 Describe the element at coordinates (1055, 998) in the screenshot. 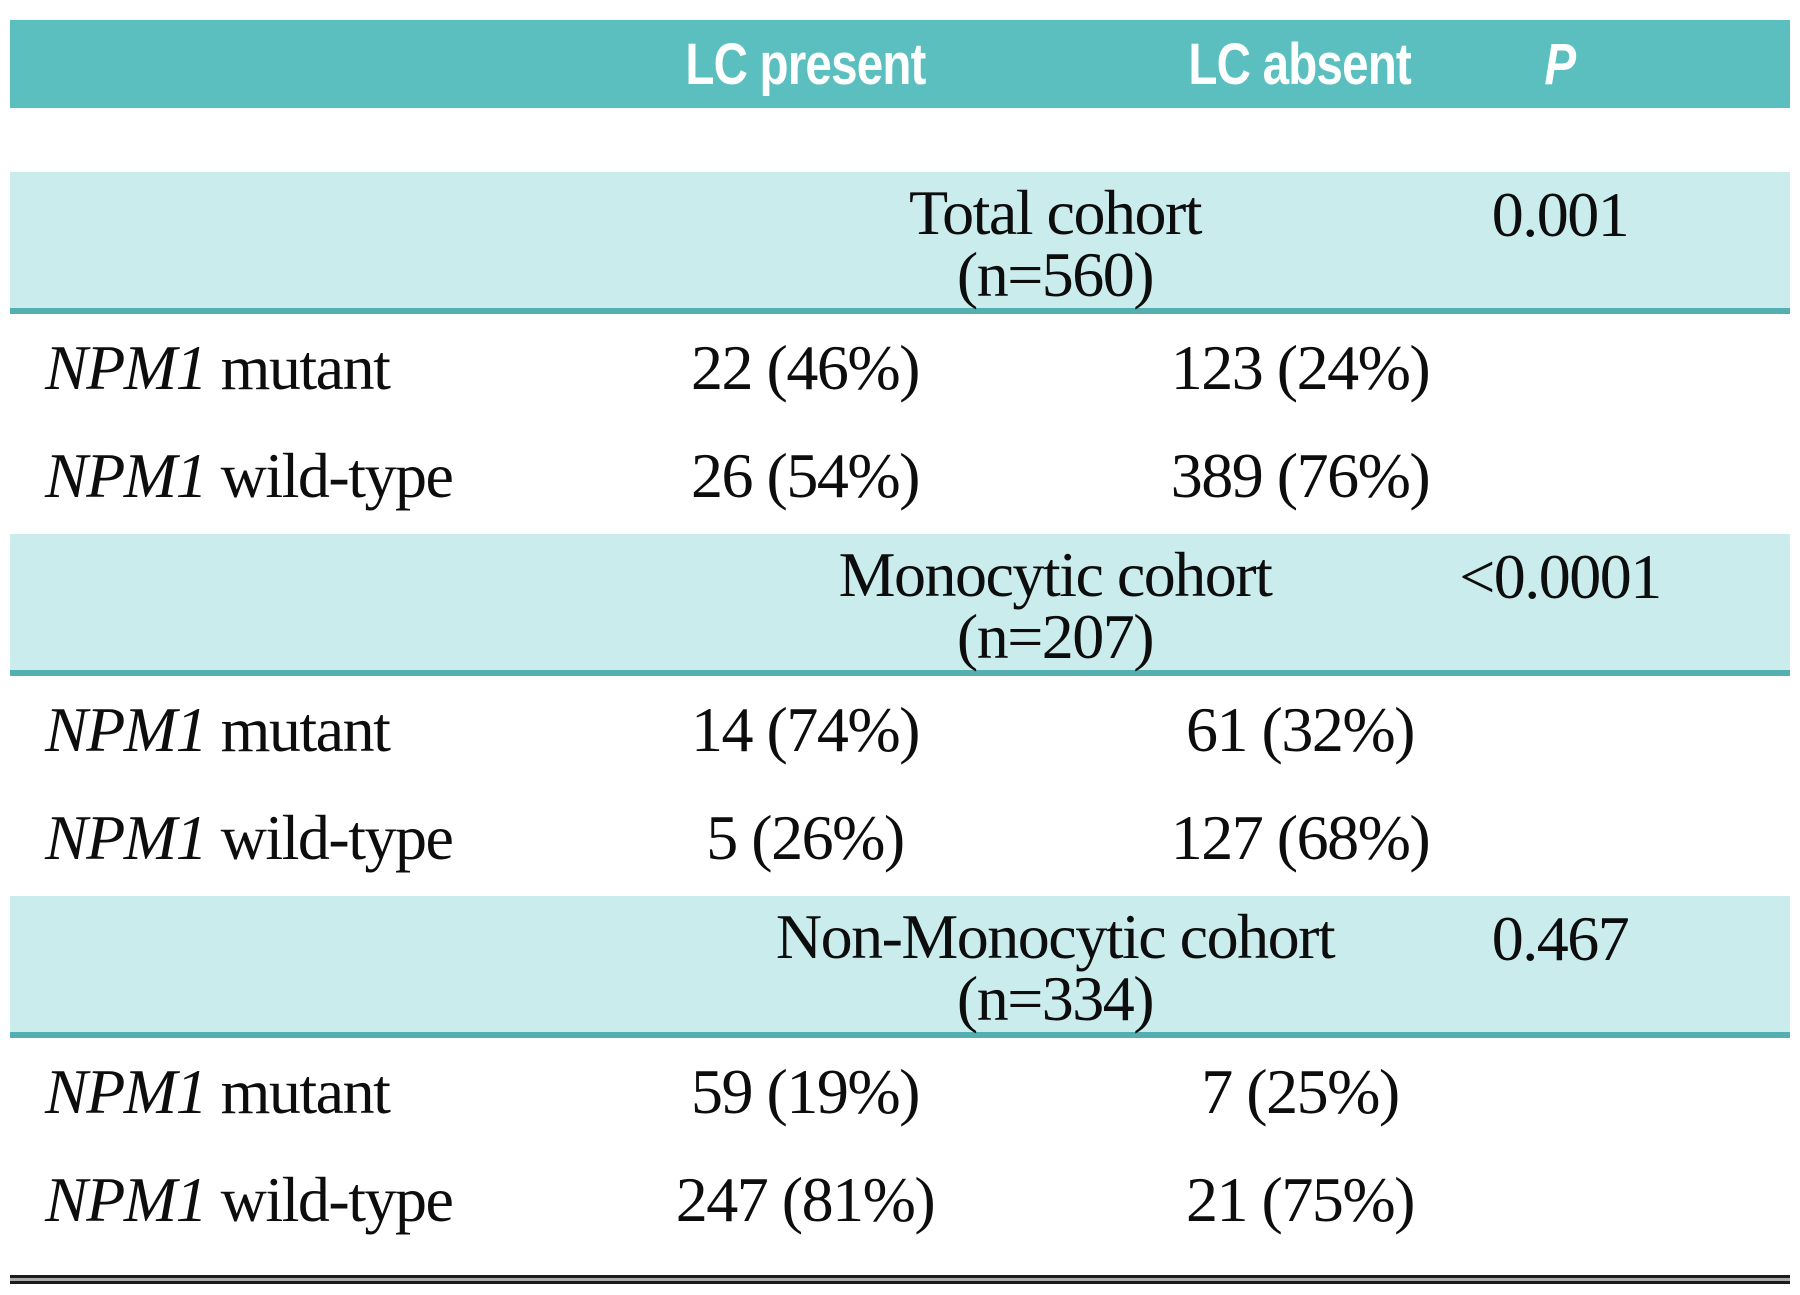

I see `section-n-label: (n=334)` at that location.